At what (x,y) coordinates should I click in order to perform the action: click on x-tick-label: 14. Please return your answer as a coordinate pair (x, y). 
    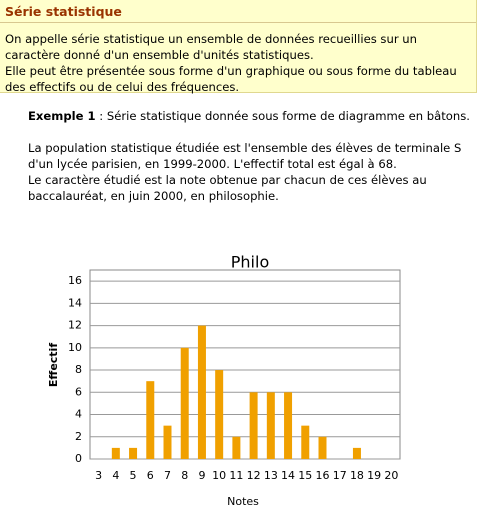
    Looking at the image, I should click on (288, 475).